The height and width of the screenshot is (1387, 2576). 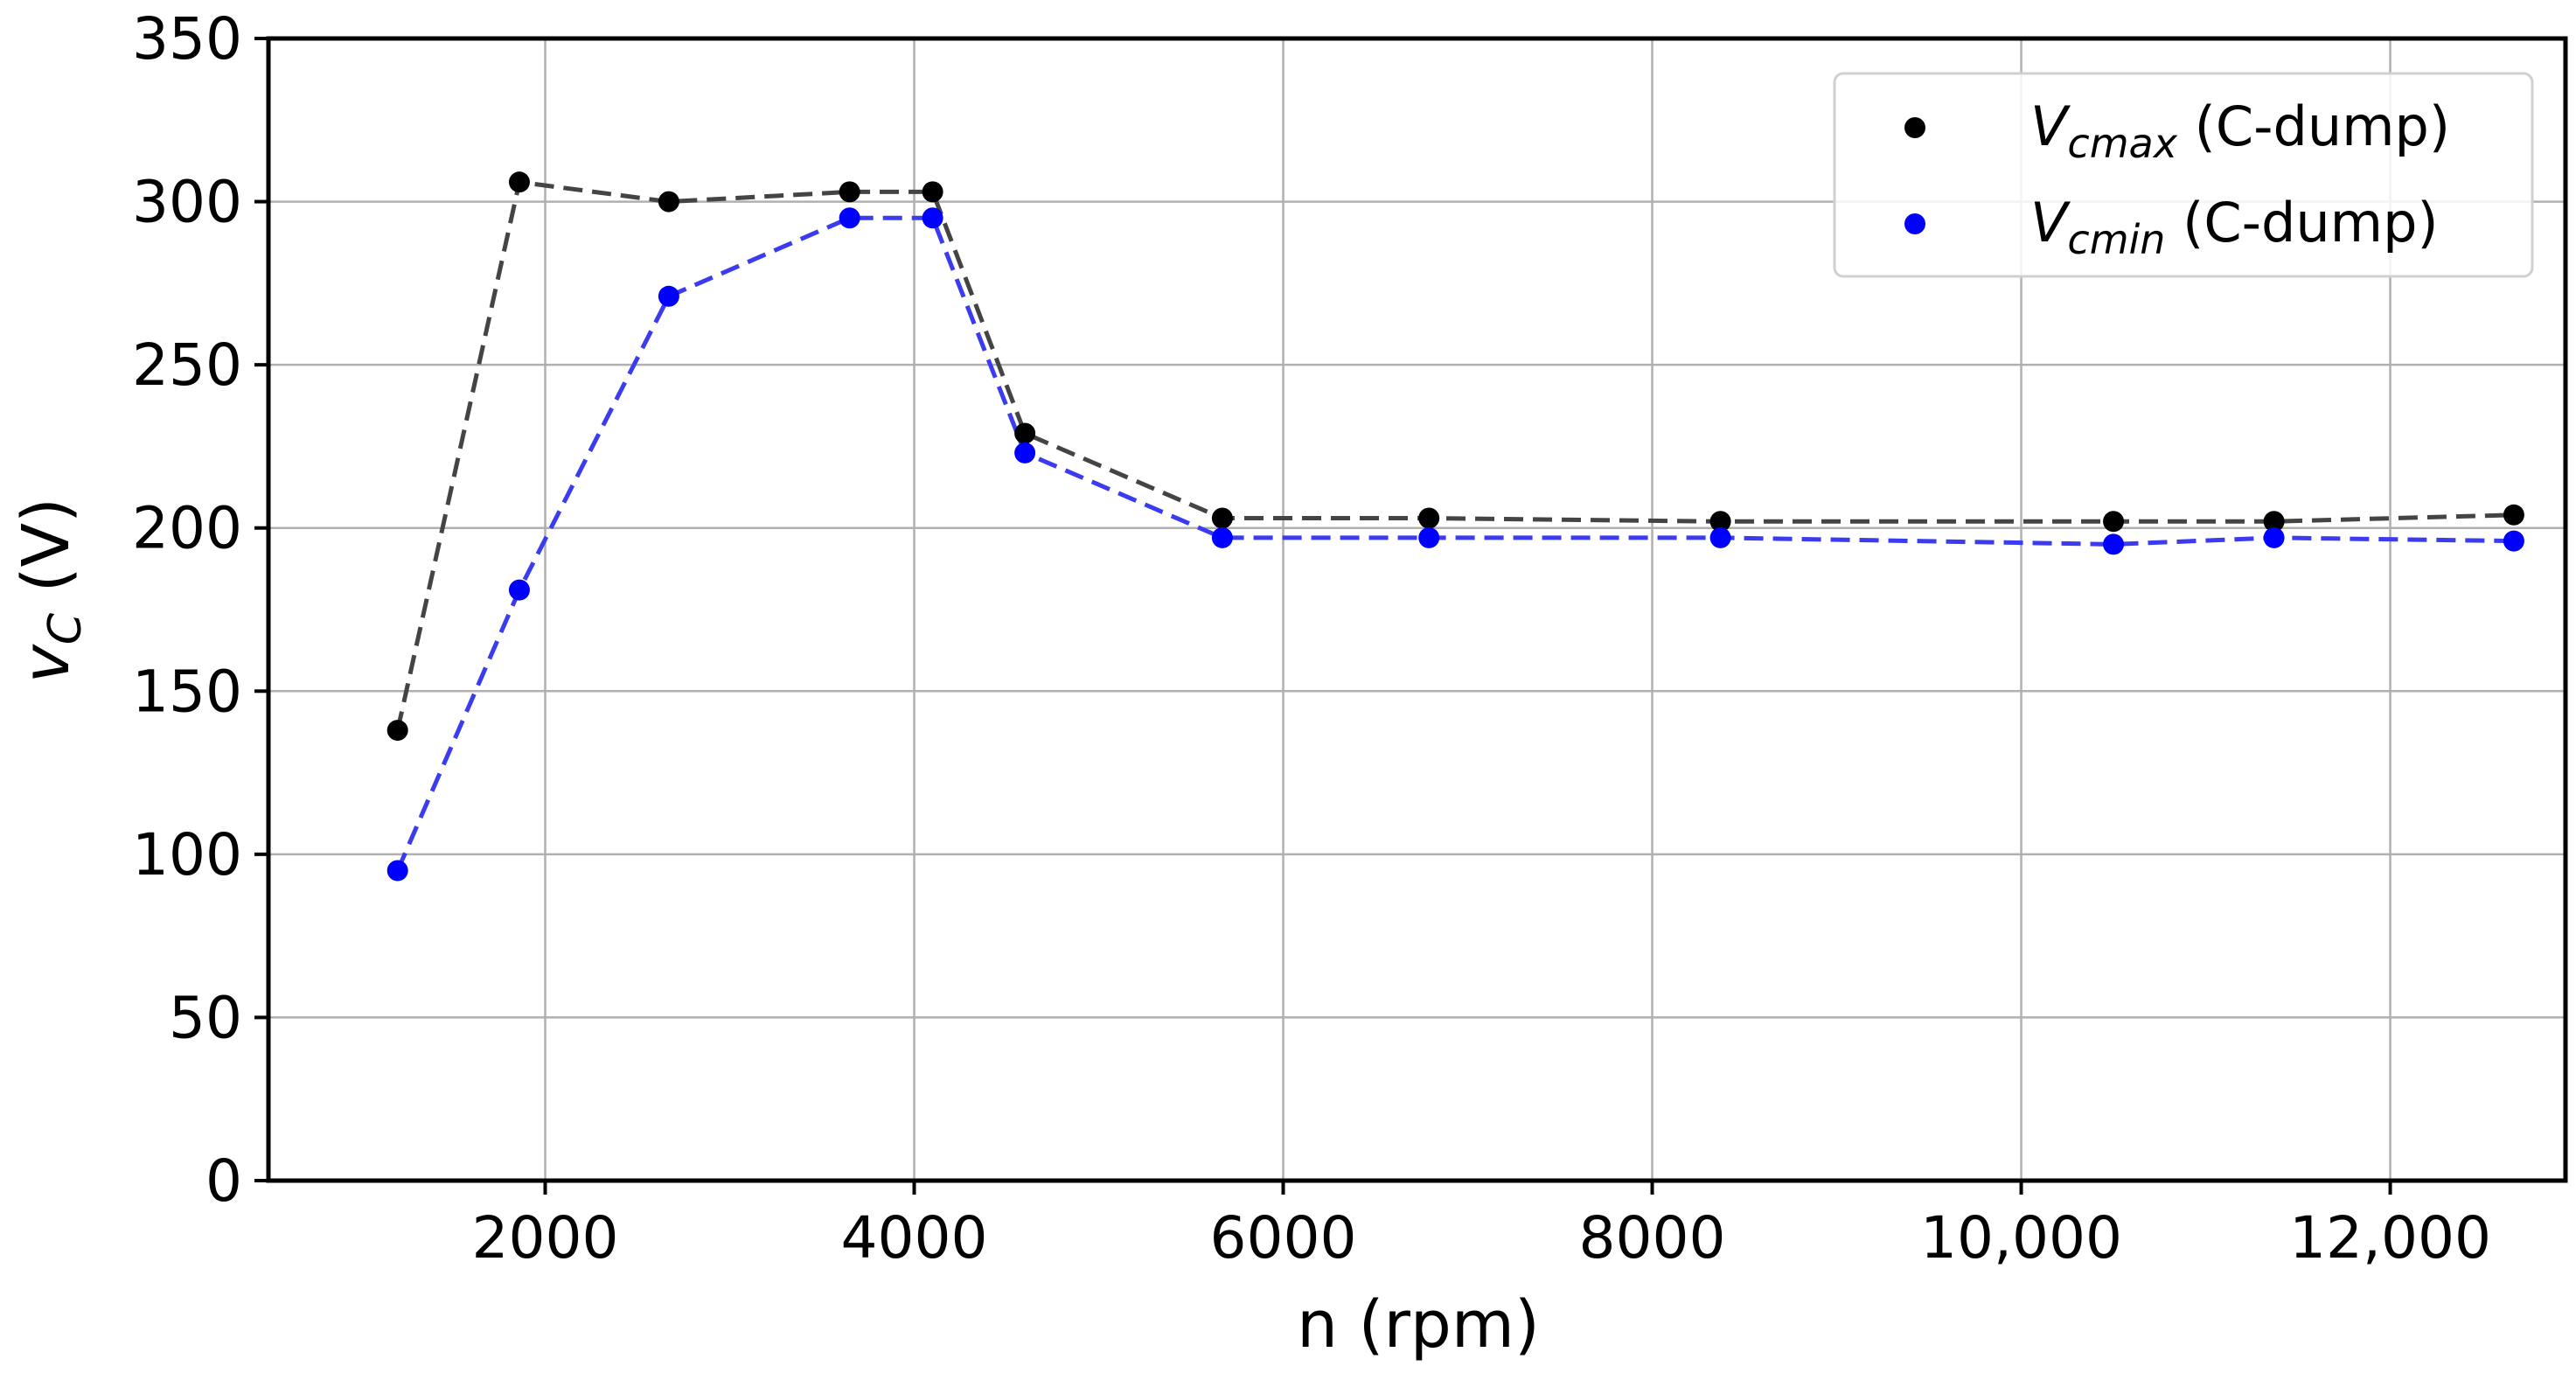 What do you see at coordinates (205, 1017) in the screenshot?
I see `y-tick-label: 50` at bounding box center [205, 1017].